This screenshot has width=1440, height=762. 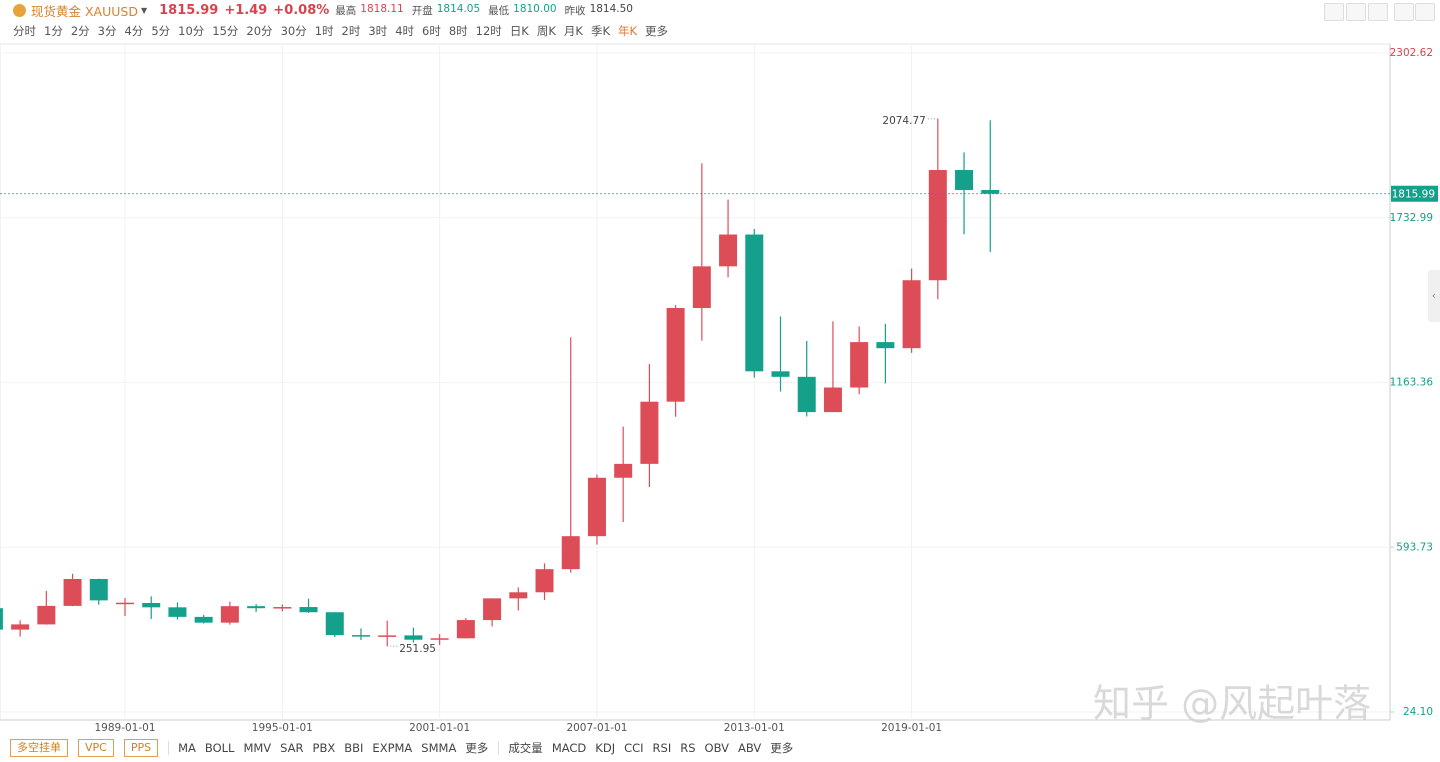 I want to click on period: 20分, so click(x=259, y=31).